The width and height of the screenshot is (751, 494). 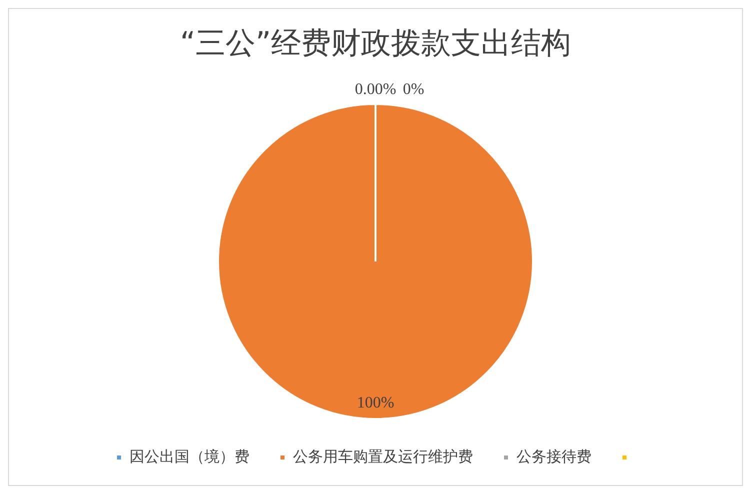 What do you see at coordinates (554, 456) in the screenshot?
I see `legend-label: 公务接待费` at bounding box center [554, 456].